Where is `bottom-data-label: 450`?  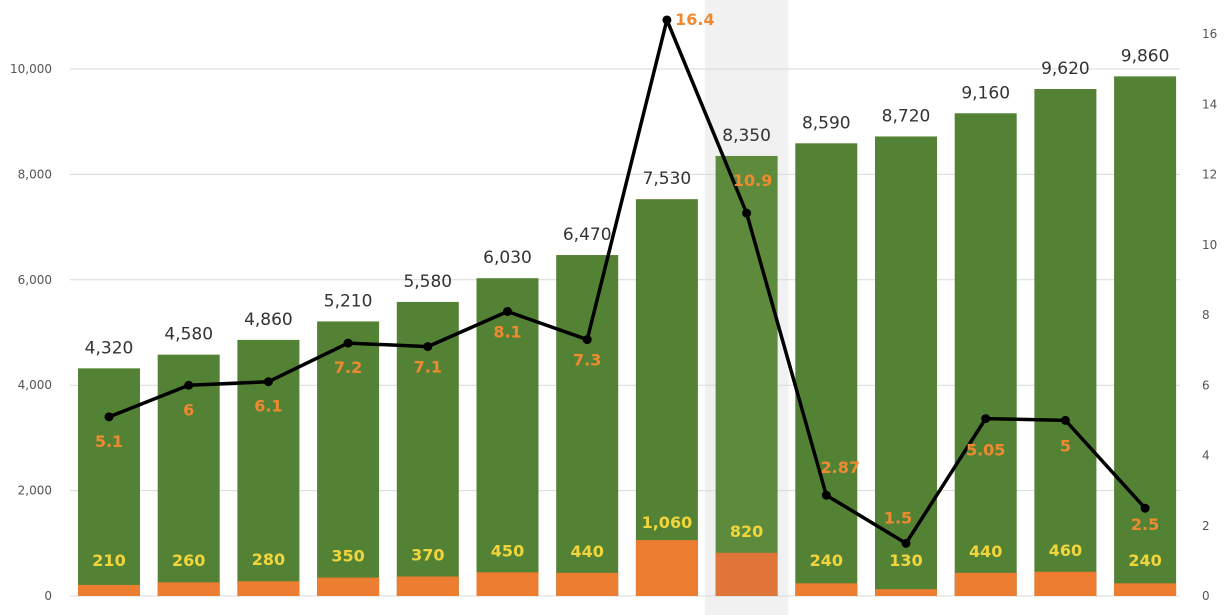
bottom-data-label: 450 is located at coordinates (507, 550).